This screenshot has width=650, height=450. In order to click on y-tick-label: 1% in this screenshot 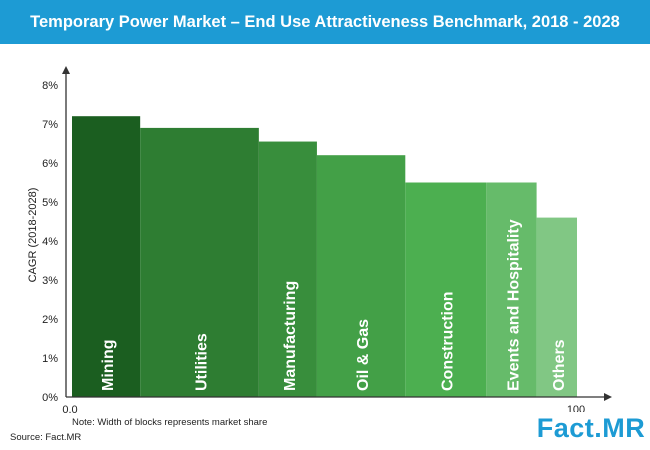, I will do `click(50, 359)`.